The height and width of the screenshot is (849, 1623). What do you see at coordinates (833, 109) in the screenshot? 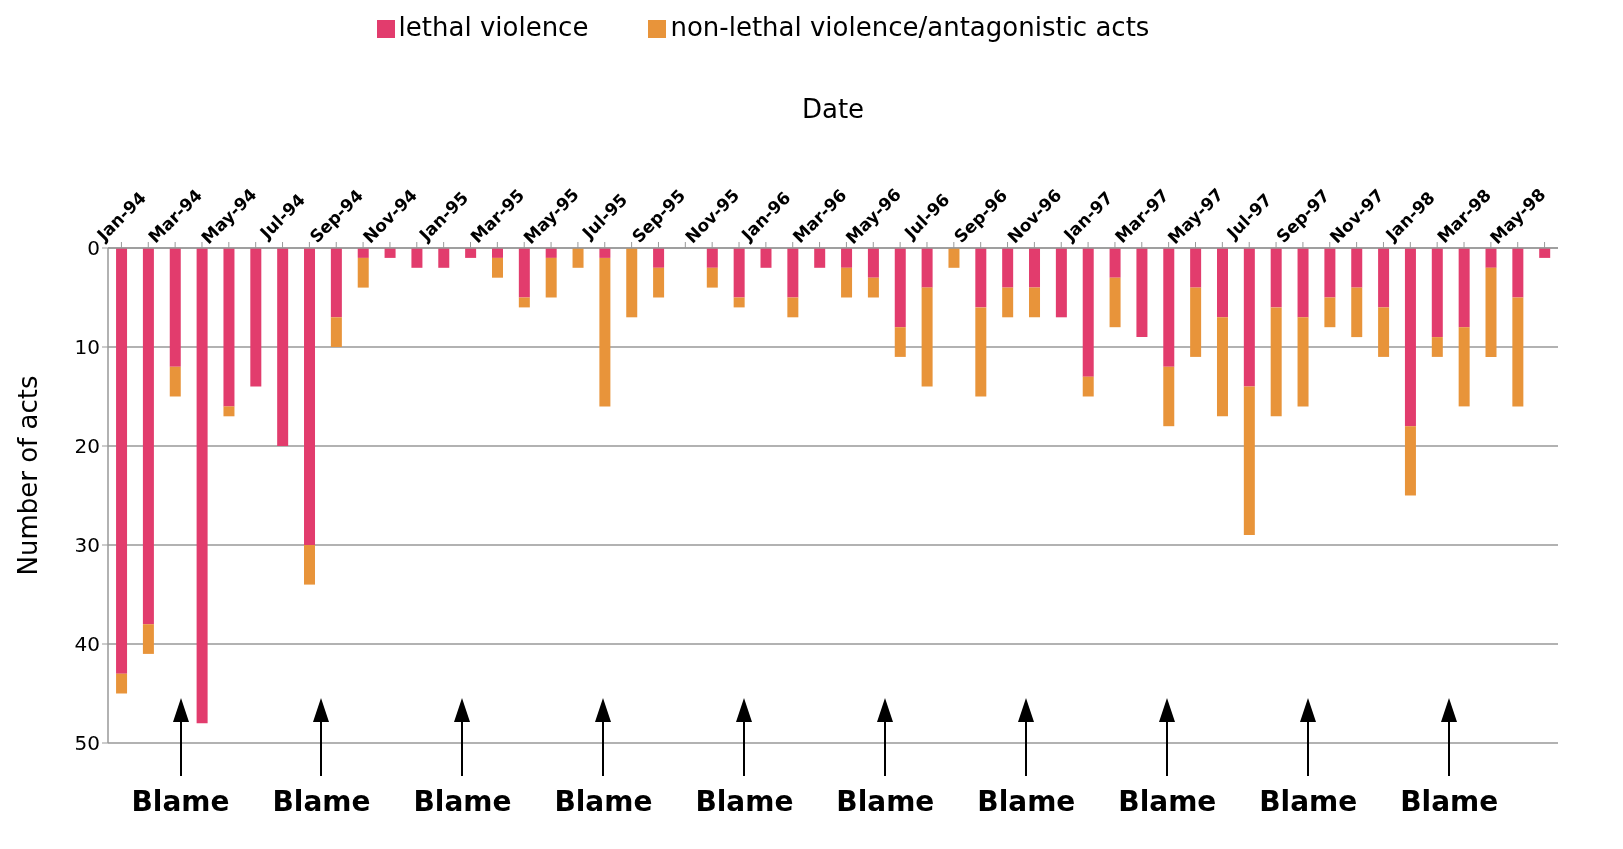
I see `x-axis-title: Date` at bounding box center [833, 109].